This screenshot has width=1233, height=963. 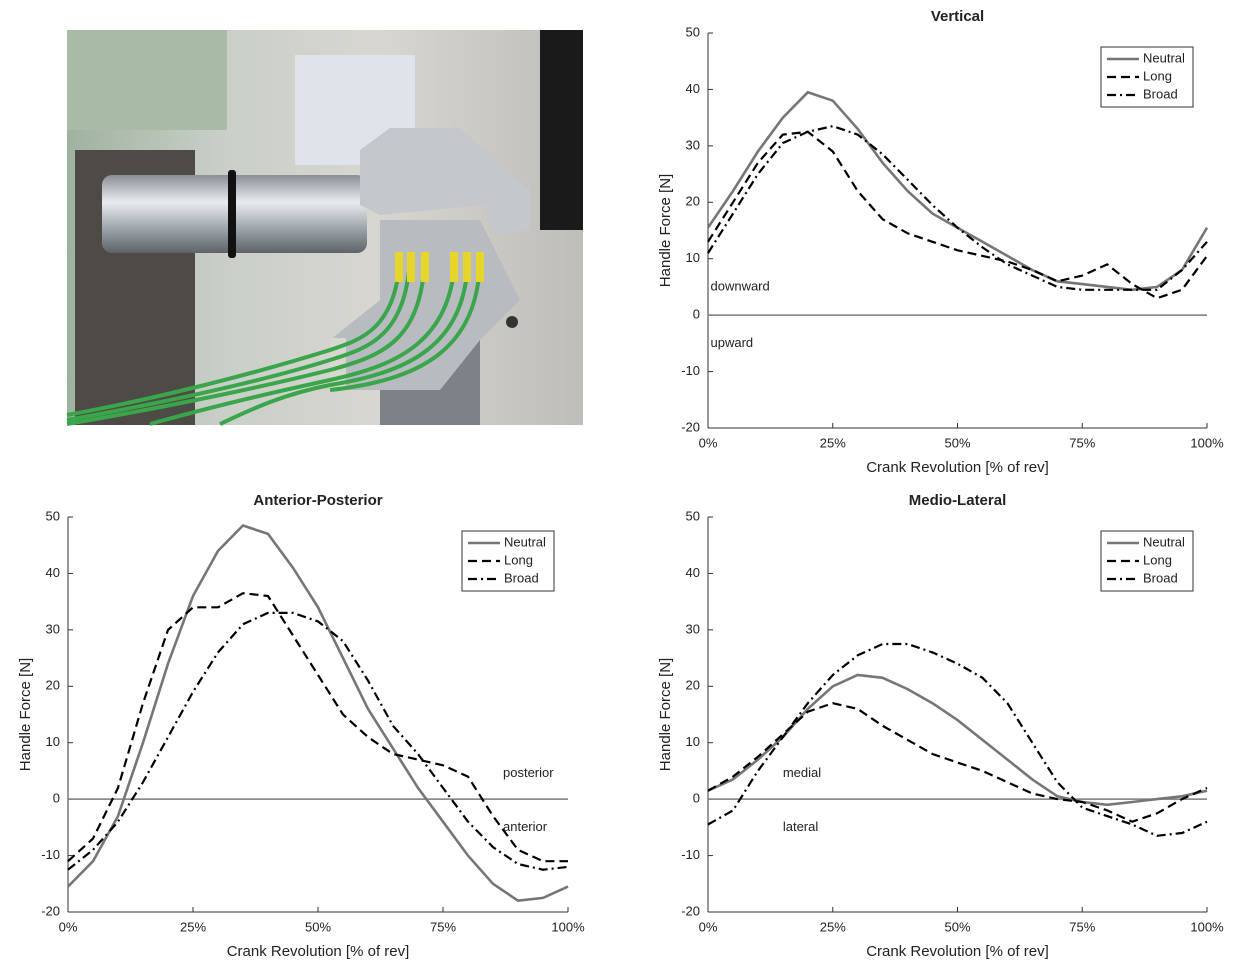 What do you see at coordinates (528, 772) in the screenshot?
I see `annotation: posterior` at bounding box center [528, 772].